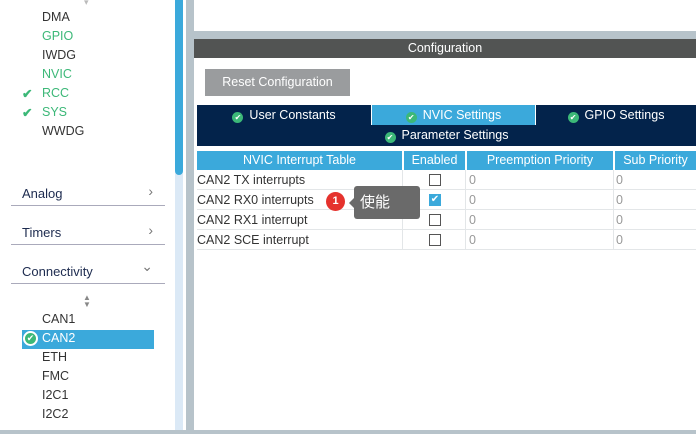 The width and height of the screenshot is (696, 434). I want to click on table-row: CAN2 TX interrupts 0 0, so click(446, 180).